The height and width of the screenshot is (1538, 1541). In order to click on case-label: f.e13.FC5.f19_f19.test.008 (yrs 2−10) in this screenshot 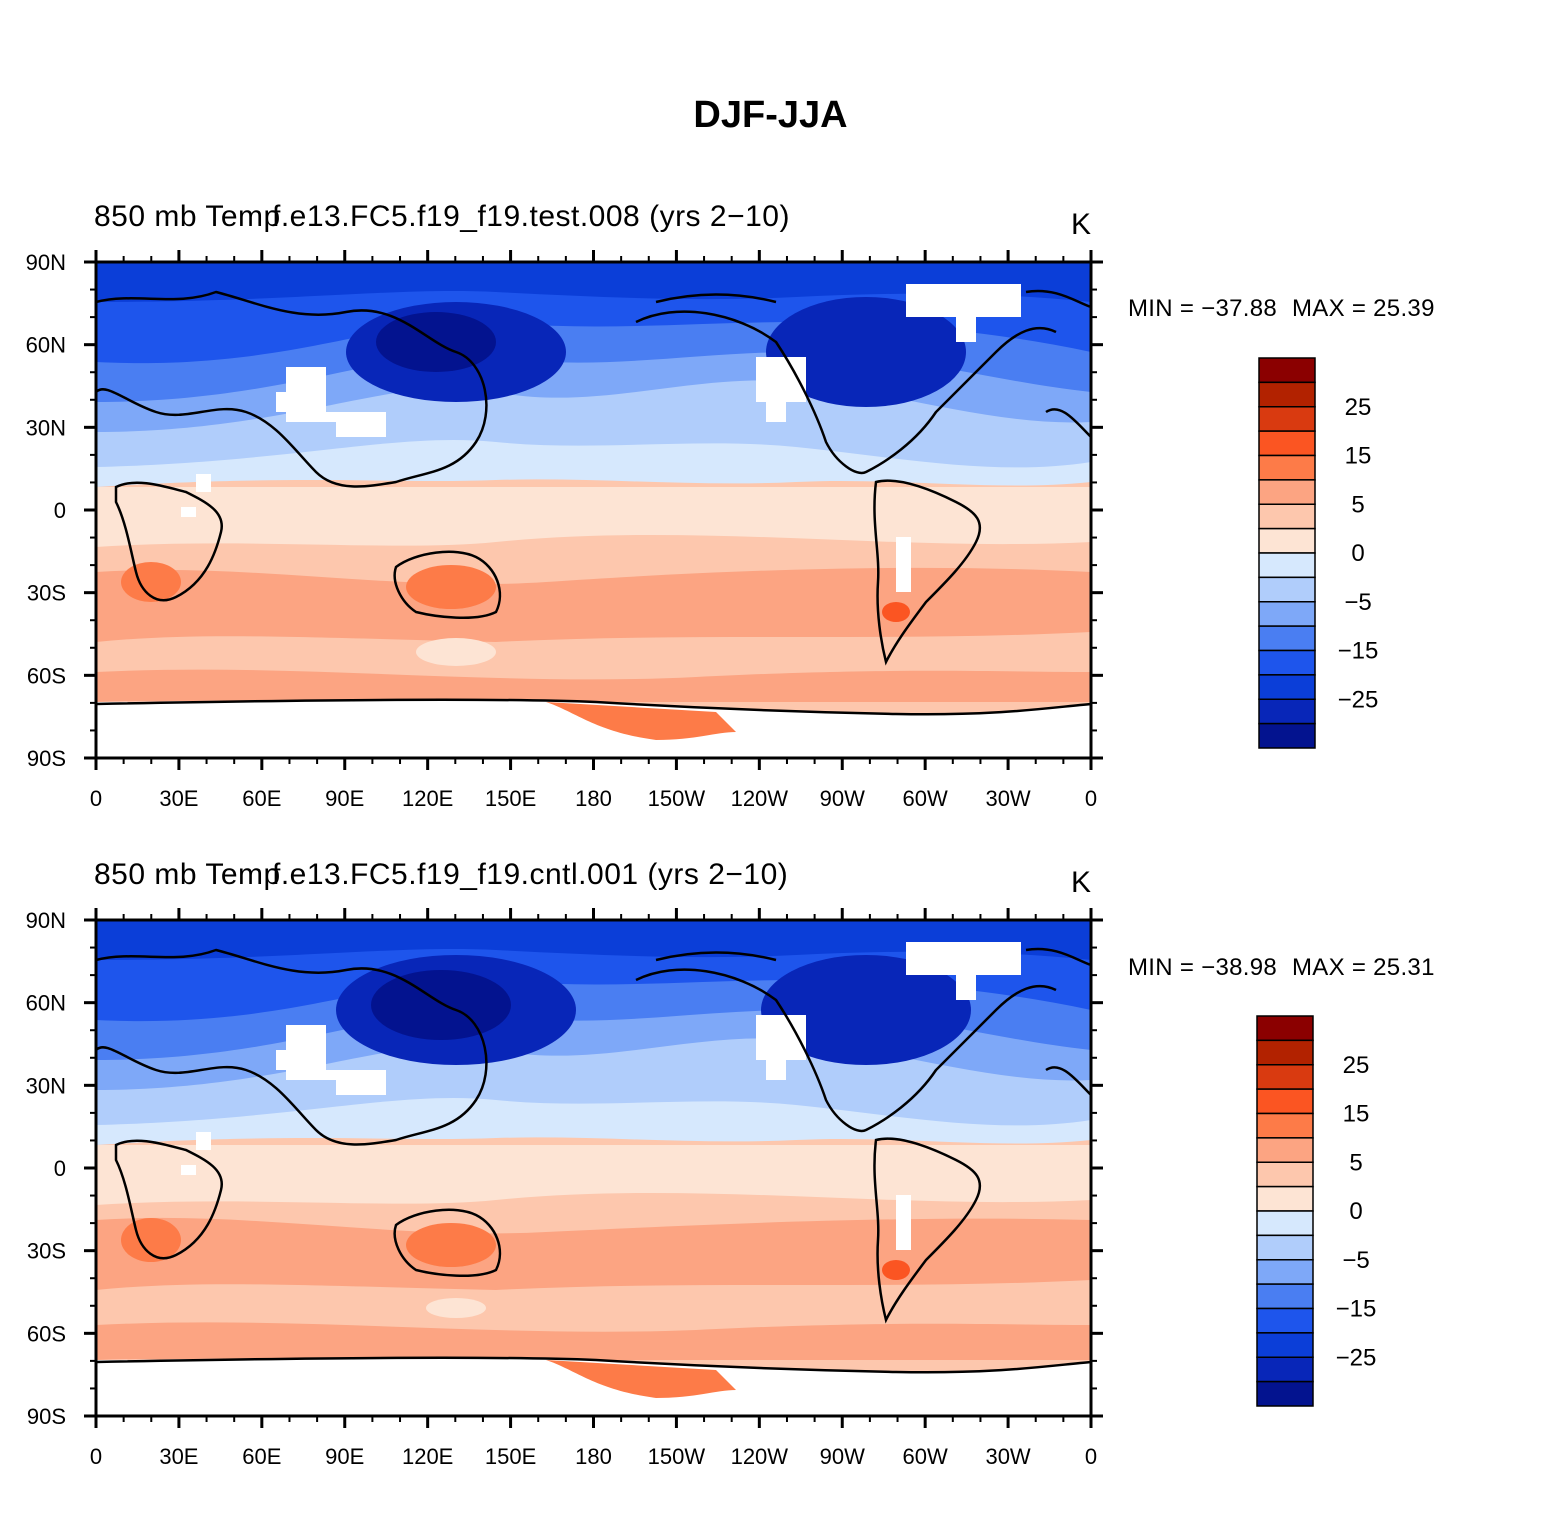, I will do `click(531, 216)`.